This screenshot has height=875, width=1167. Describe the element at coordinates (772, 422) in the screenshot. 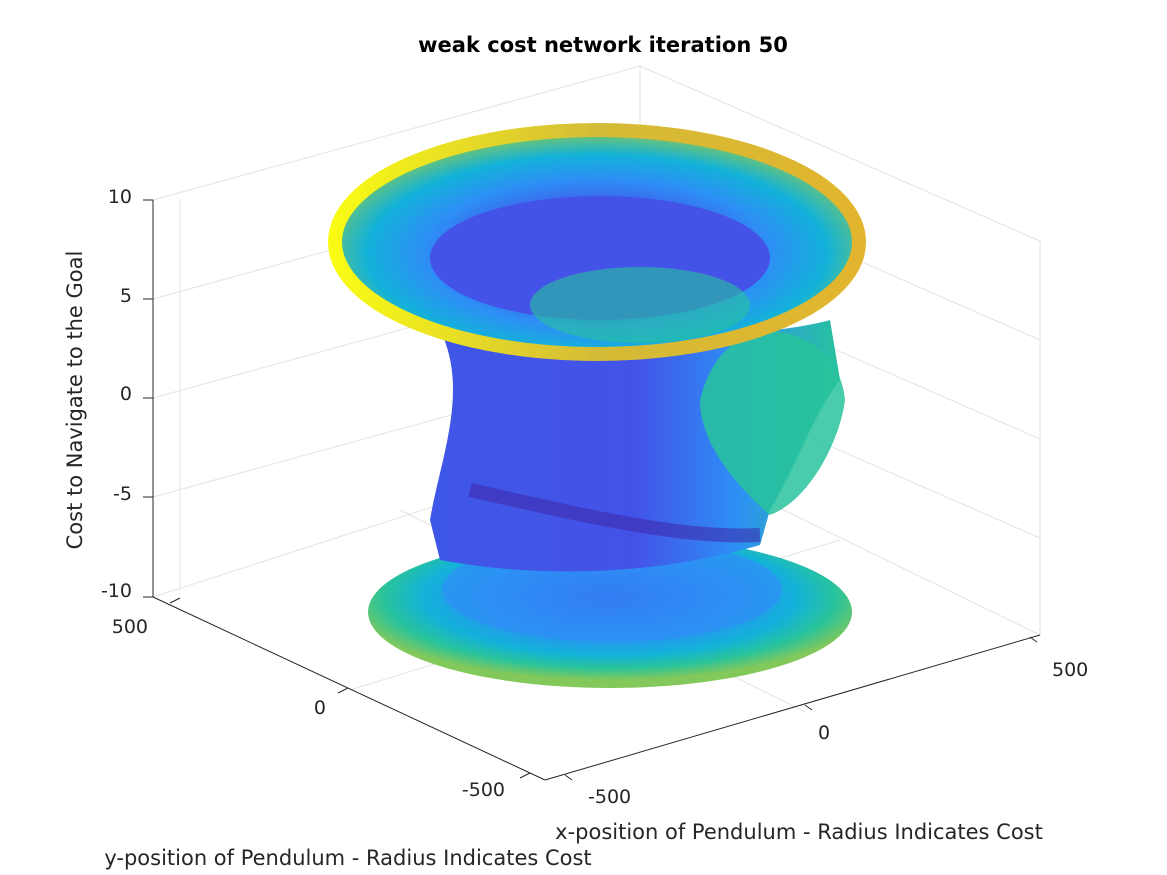

I see `surface-flap` at that location.